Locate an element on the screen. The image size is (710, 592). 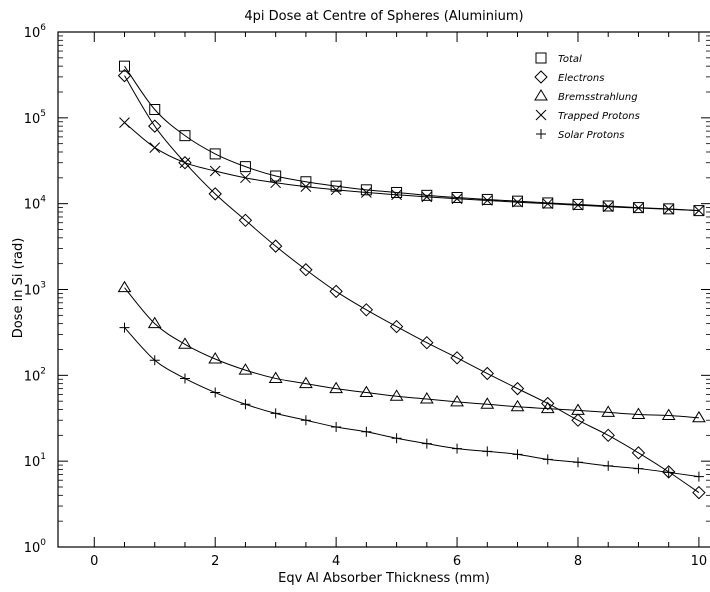
legend-label-total: Total is located at coordinates (570, 59).